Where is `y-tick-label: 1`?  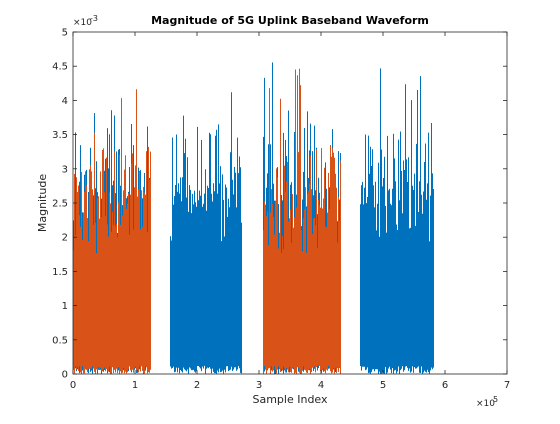 y-tick-label: 1 is located at coordinates (65, 306).